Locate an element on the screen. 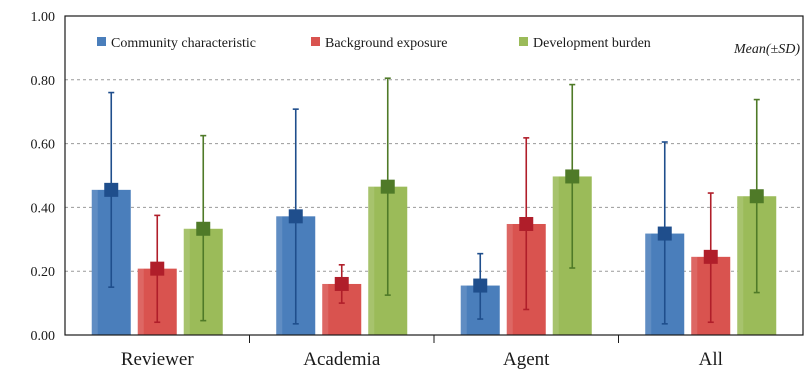  x-tick-label: All is located at coordinates (711, 359).